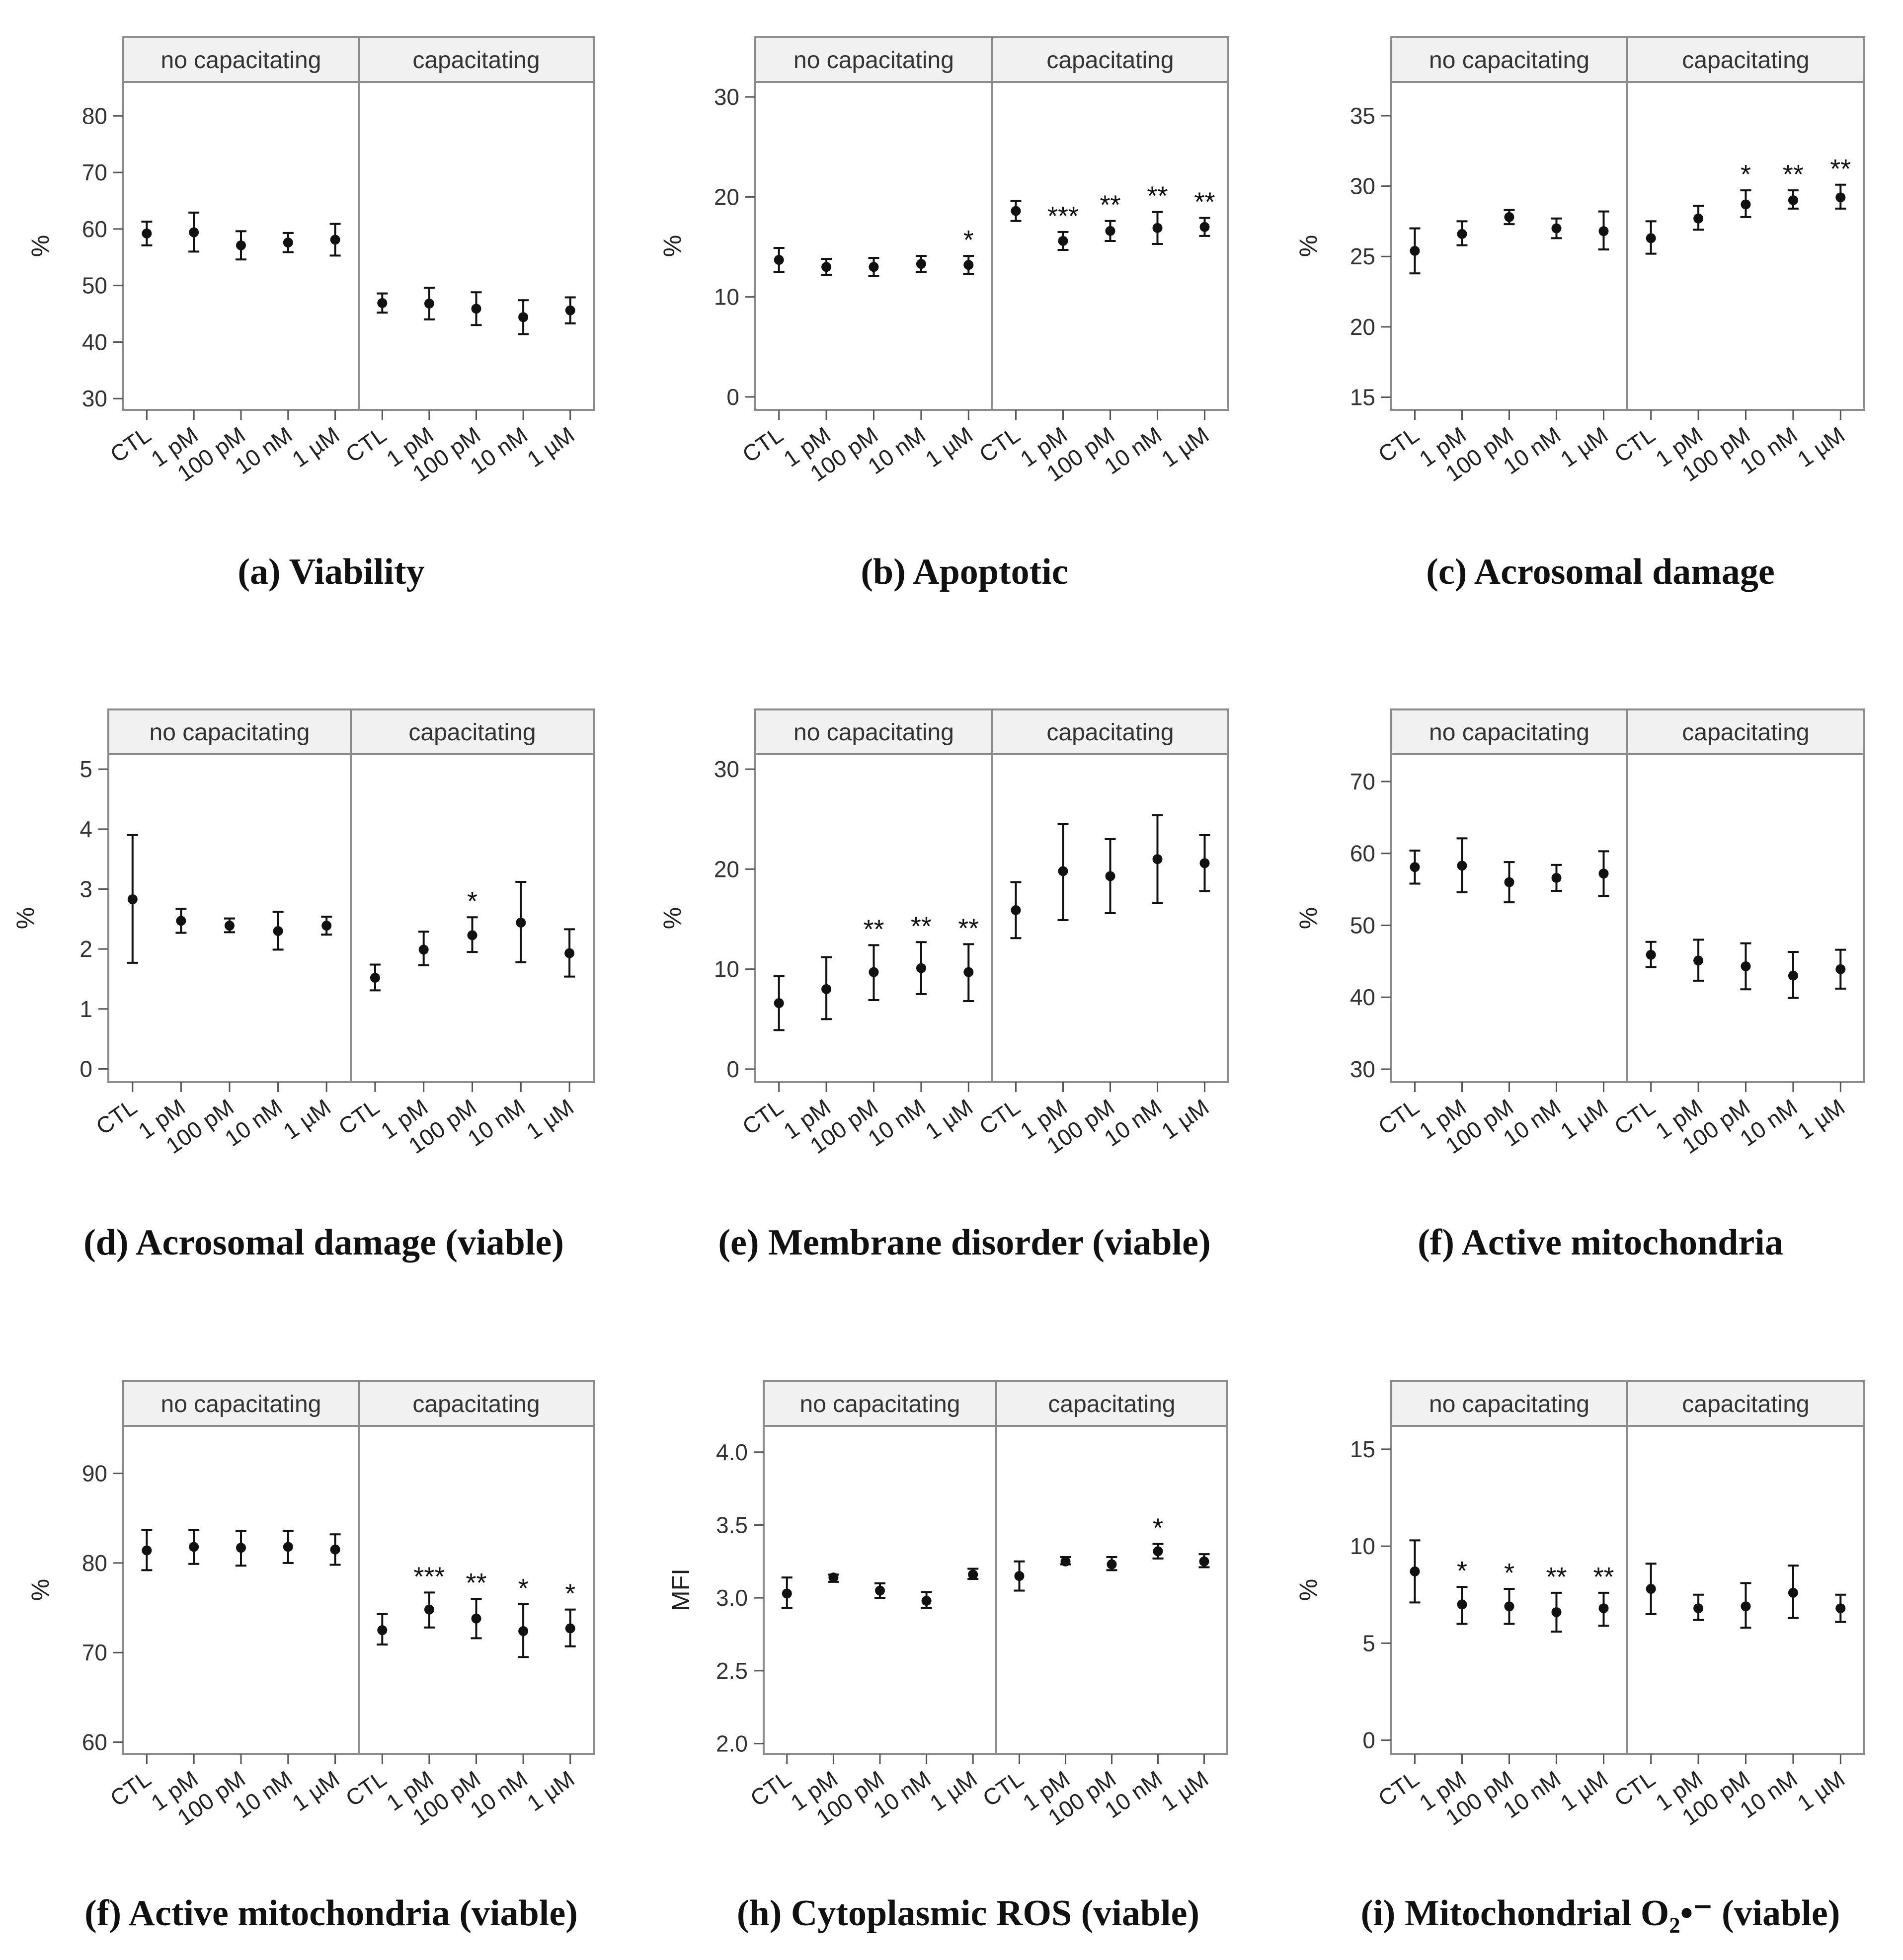 The image size is (1903, 1960). What do you see at coordinates (1362, 327) in the screenshot?
I see `y-tick-label: 20` at bounding box center [1362, 327].